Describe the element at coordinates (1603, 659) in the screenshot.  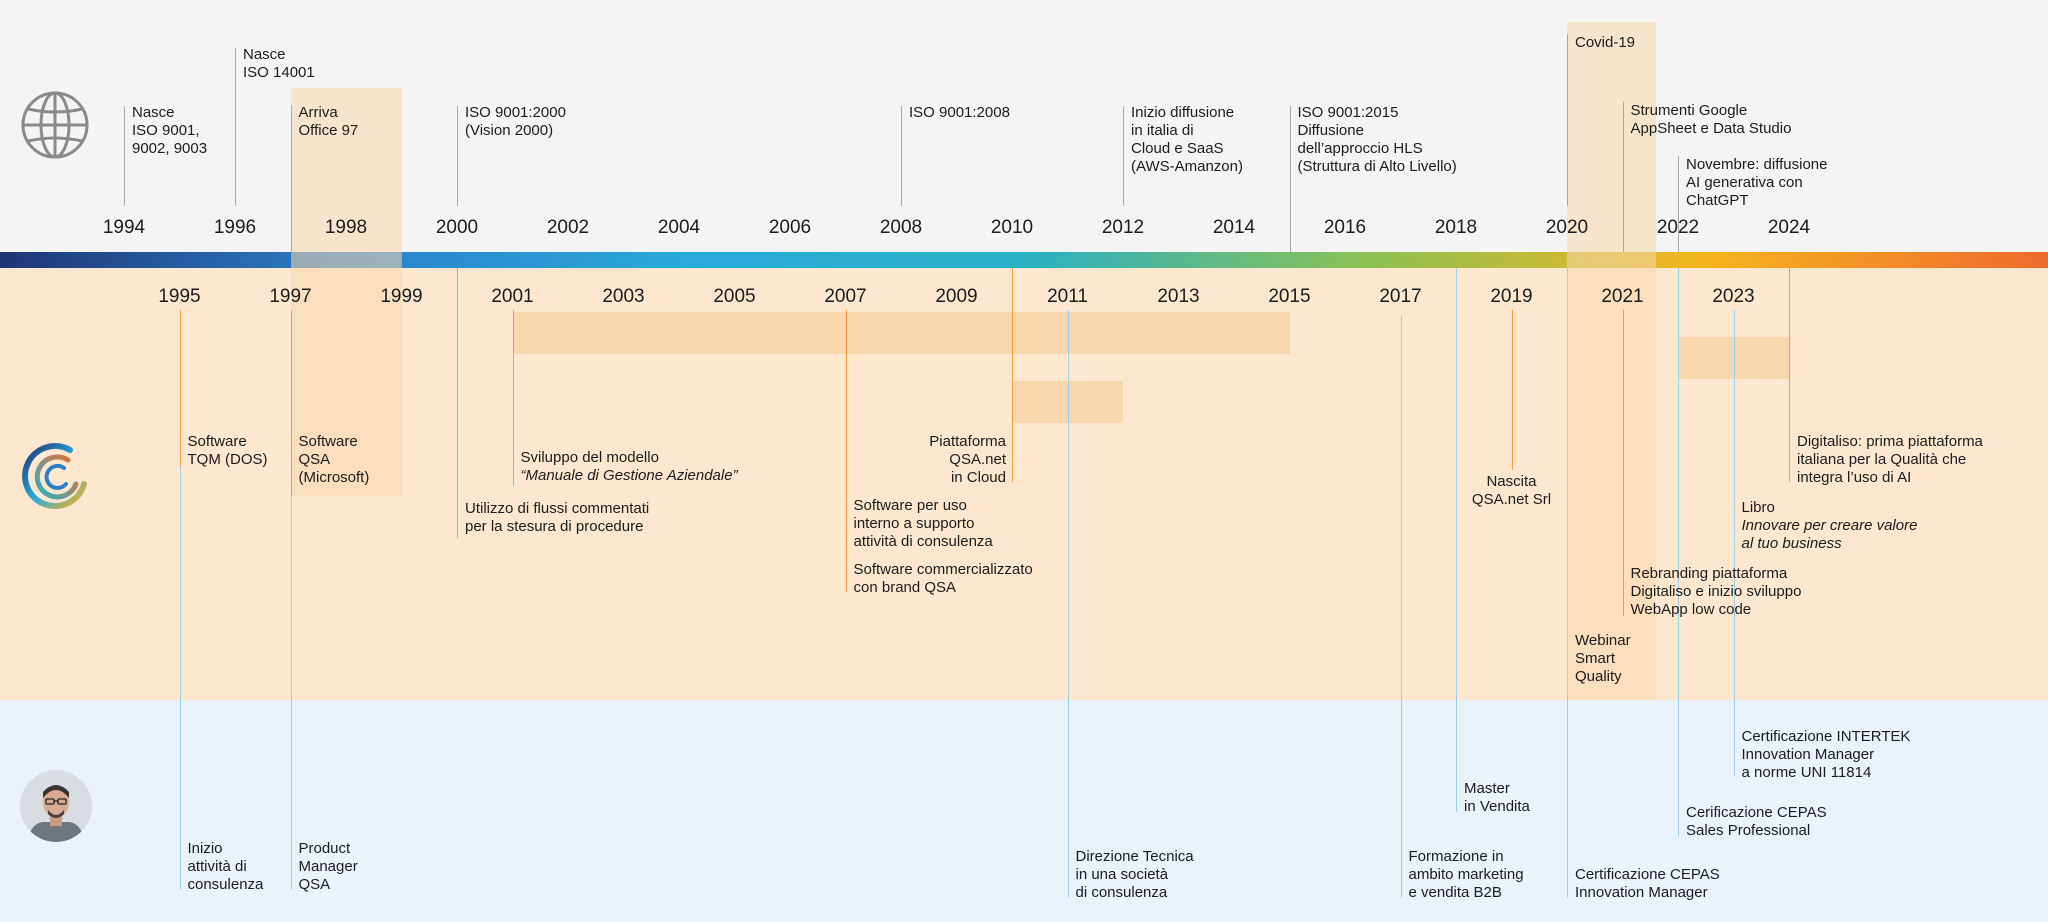
I see `company-event-2020: Webinar Smart Quality` at that location.